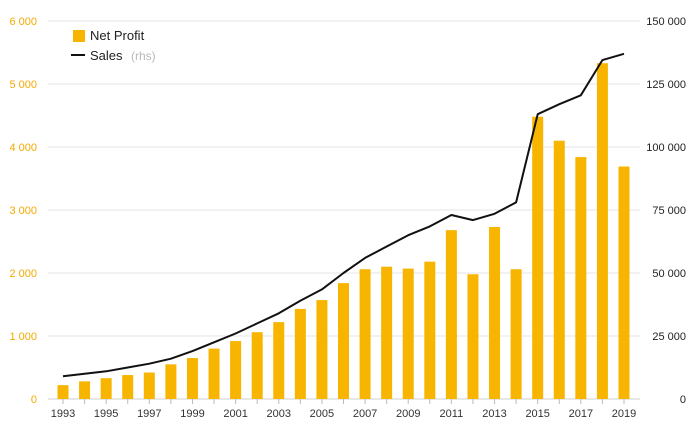  Describe the element at coordinates (23, 85) in the screenshot. I see `left-tick-label: 5 000` at that location.